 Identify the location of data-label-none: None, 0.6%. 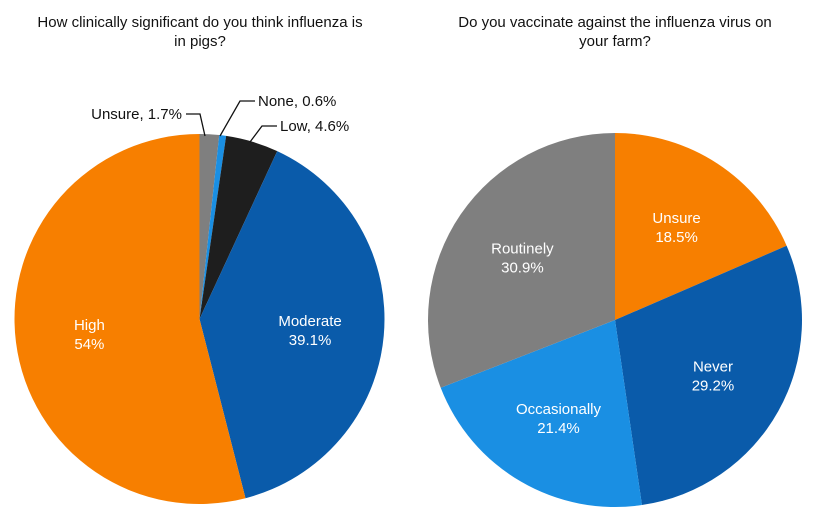
(297, 101).